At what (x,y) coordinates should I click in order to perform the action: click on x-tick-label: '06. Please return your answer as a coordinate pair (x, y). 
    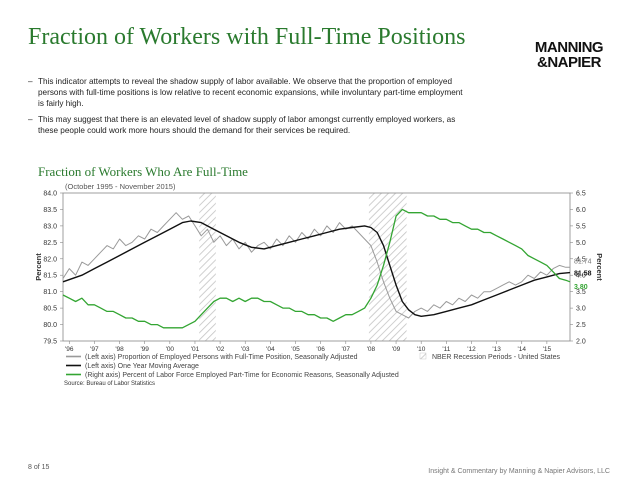
    Looking at the image, I should click on (320, 349).